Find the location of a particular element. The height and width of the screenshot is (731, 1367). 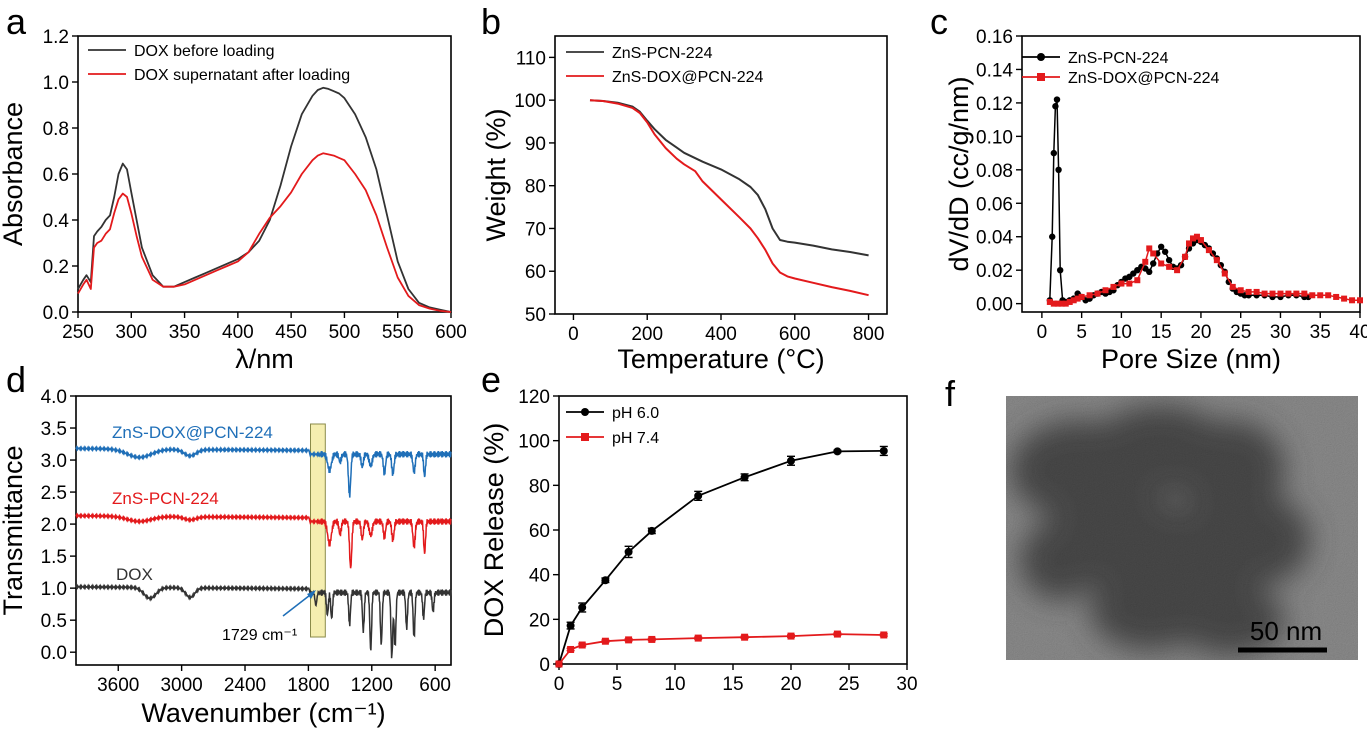

y-tick-label-c: 0.00 is located at coordinates (994, 305).